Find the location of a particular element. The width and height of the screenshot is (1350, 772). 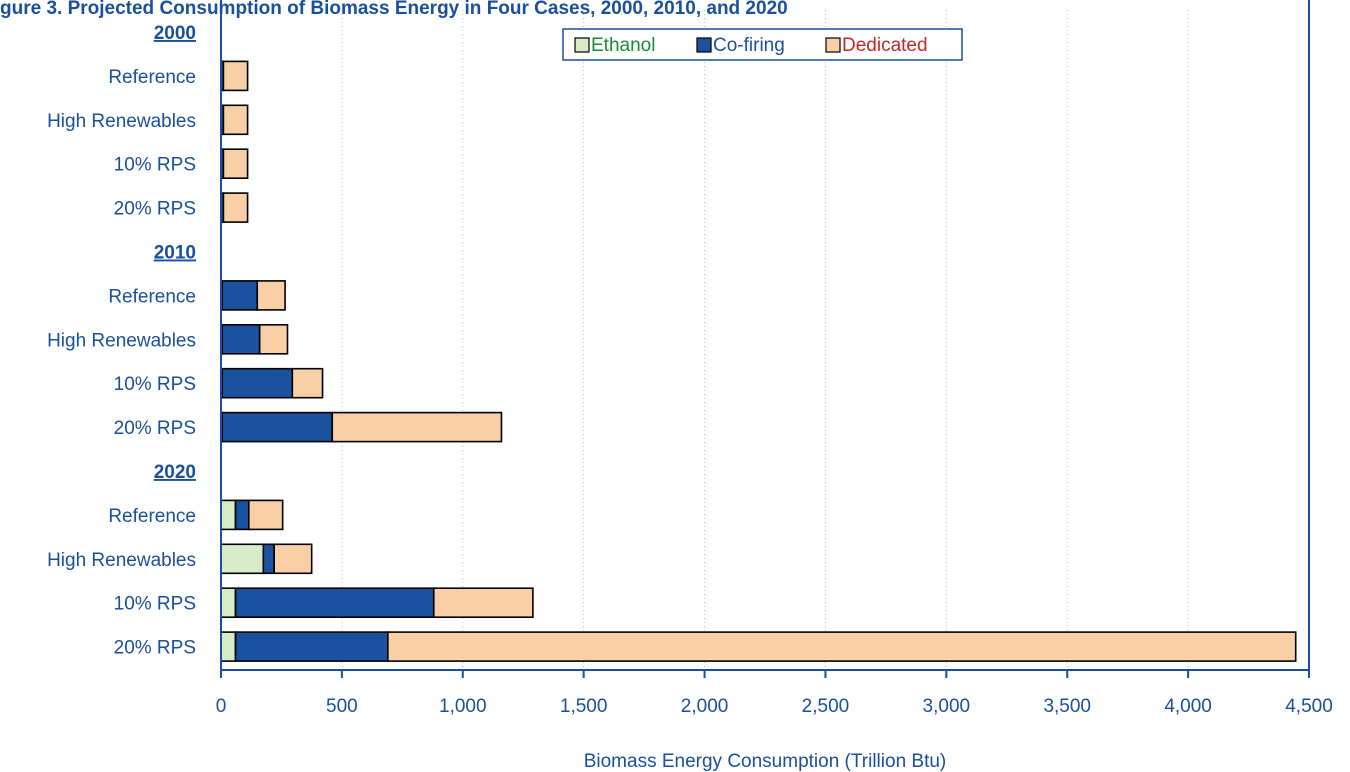

x-tick-label: 3,500 is located at coordinates (1067, 706).